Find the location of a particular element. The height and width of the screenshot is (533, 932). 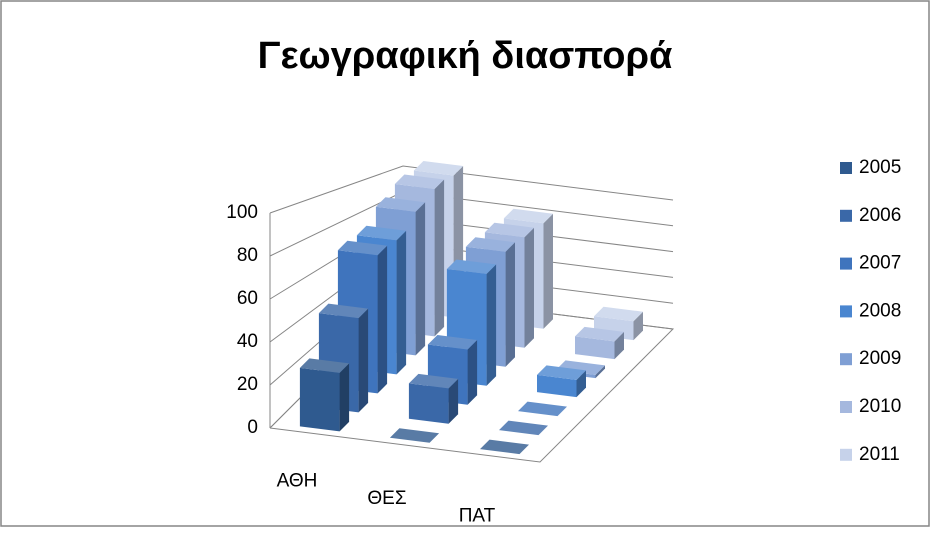

grid-line is located at coordinates (471, 189).